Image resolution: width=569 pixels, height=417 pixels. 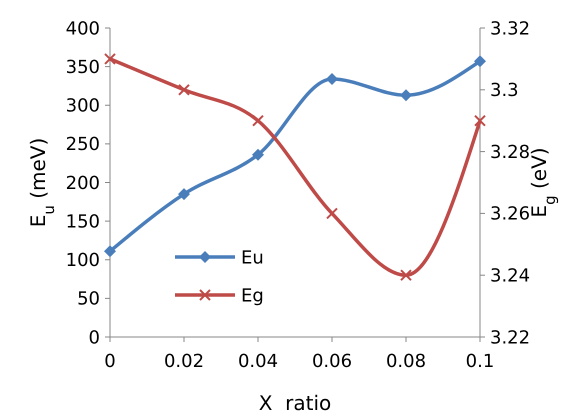 I want to click on y-tick-label: 250, so click(x=83, y=145).